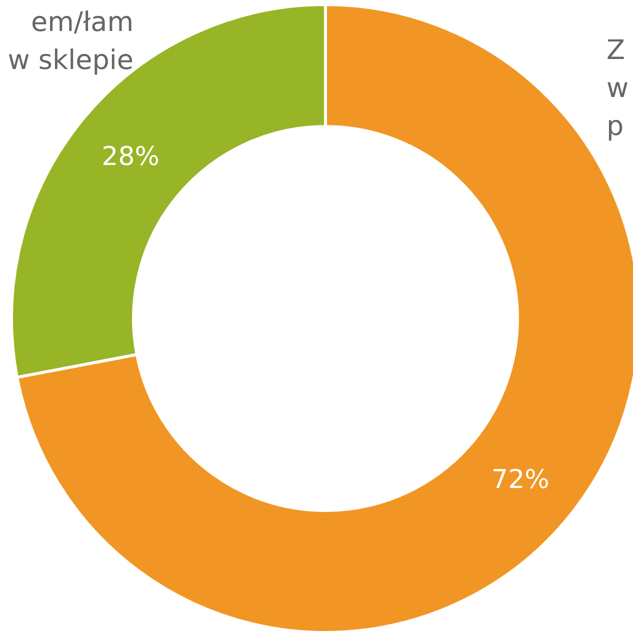 The height and width of the screenshot is (632, 633). Describe the element at coordinates (521, 479) in the screenshot. I see `data-label: 72%` at that location.